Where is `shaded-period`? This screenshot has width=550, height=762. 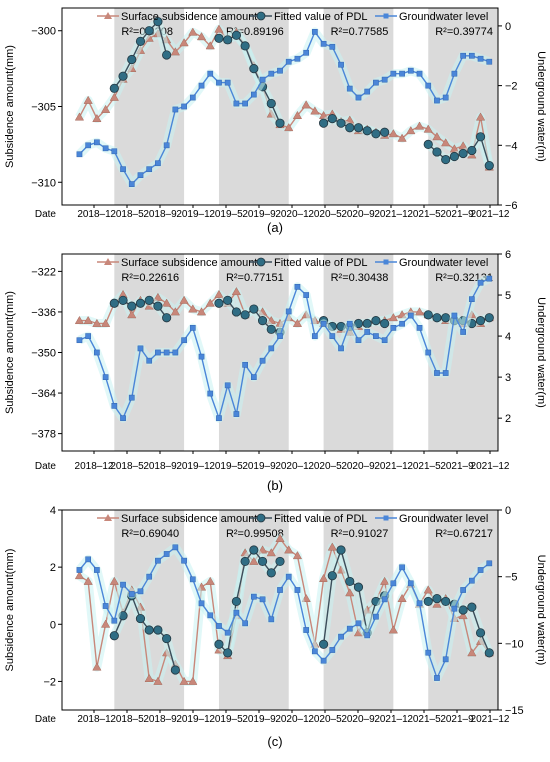 shaded-period is located at coordinates (253, 352).